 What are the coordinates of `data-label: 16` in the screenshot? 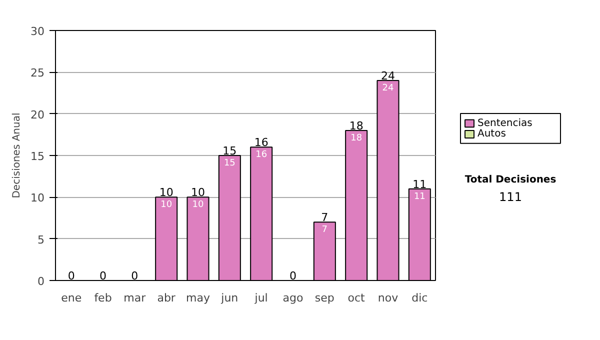 It's located at (262, 155).